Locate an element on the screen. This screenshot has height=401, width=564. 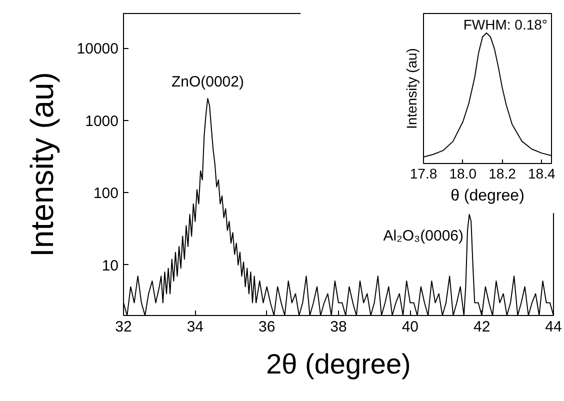
y-tick-label: 10 is located at coordinates (110, 265).